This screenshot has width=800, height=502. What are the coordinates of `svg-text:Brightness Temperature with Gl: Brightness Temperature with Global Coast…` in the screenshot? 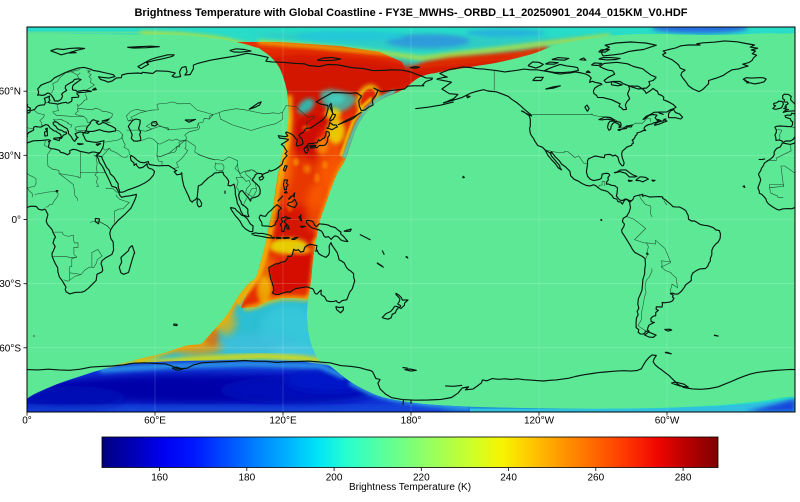 It's located at (410, 13).